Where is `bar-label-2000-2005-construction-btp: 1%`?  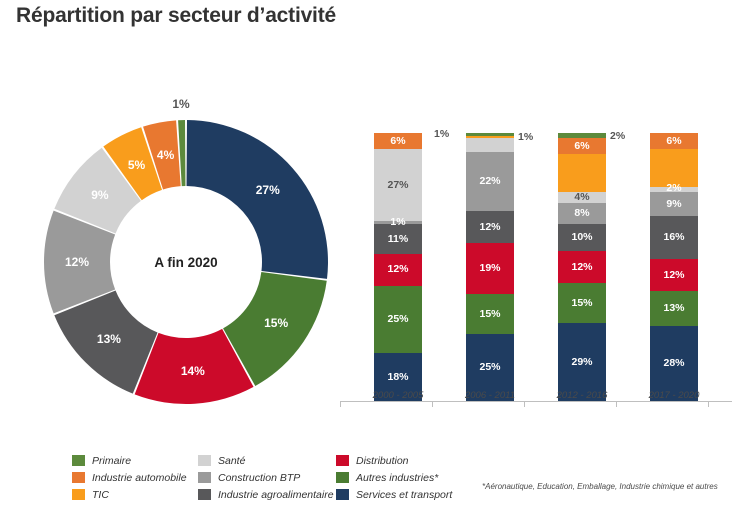 bar-label-2000-2005-construction-btp: 1% is located at coordinates (398, 221).